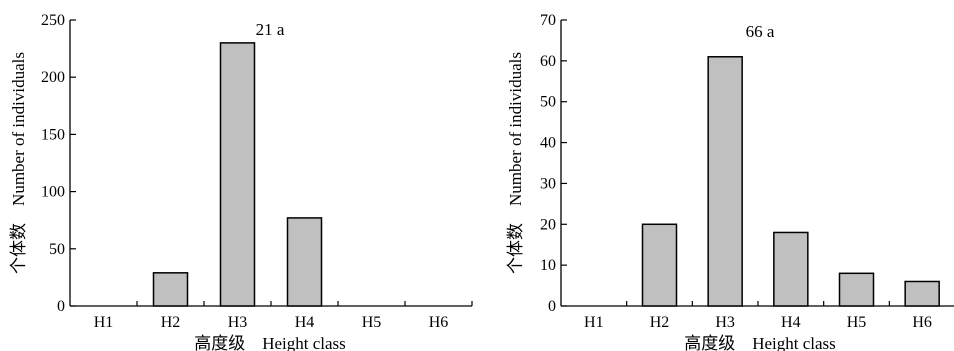 This screenshot has height=351, width=954. Describe the element at coordinates (548, 224) in the screenshot. I see `y-tick-label: 20` at that location.